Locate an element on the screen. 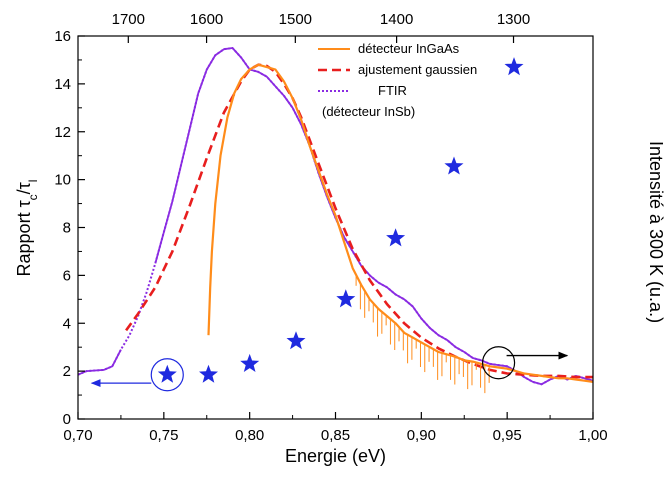  x-tick-label: 0,90 is located at coordinates (421, 435).